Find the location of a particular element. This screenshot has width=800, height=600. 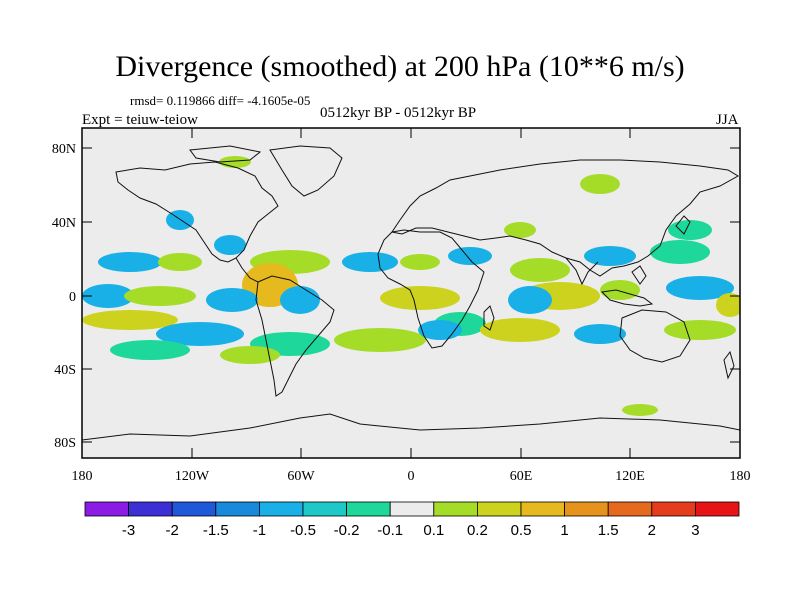

colorbar-labels: -3 -2 -1.5 -1 -0.5 -0.2 -0.1 0.1 0.2 0.5 1 1.5 2 3 is located at coordinates (411, 530).